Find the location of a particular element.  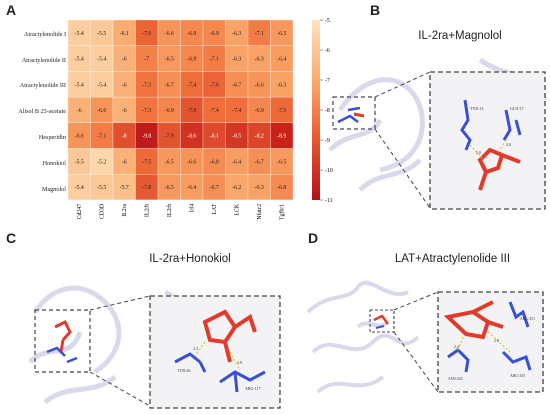

heatmap-cell: -8.1 is located at coordinates (214, 135).